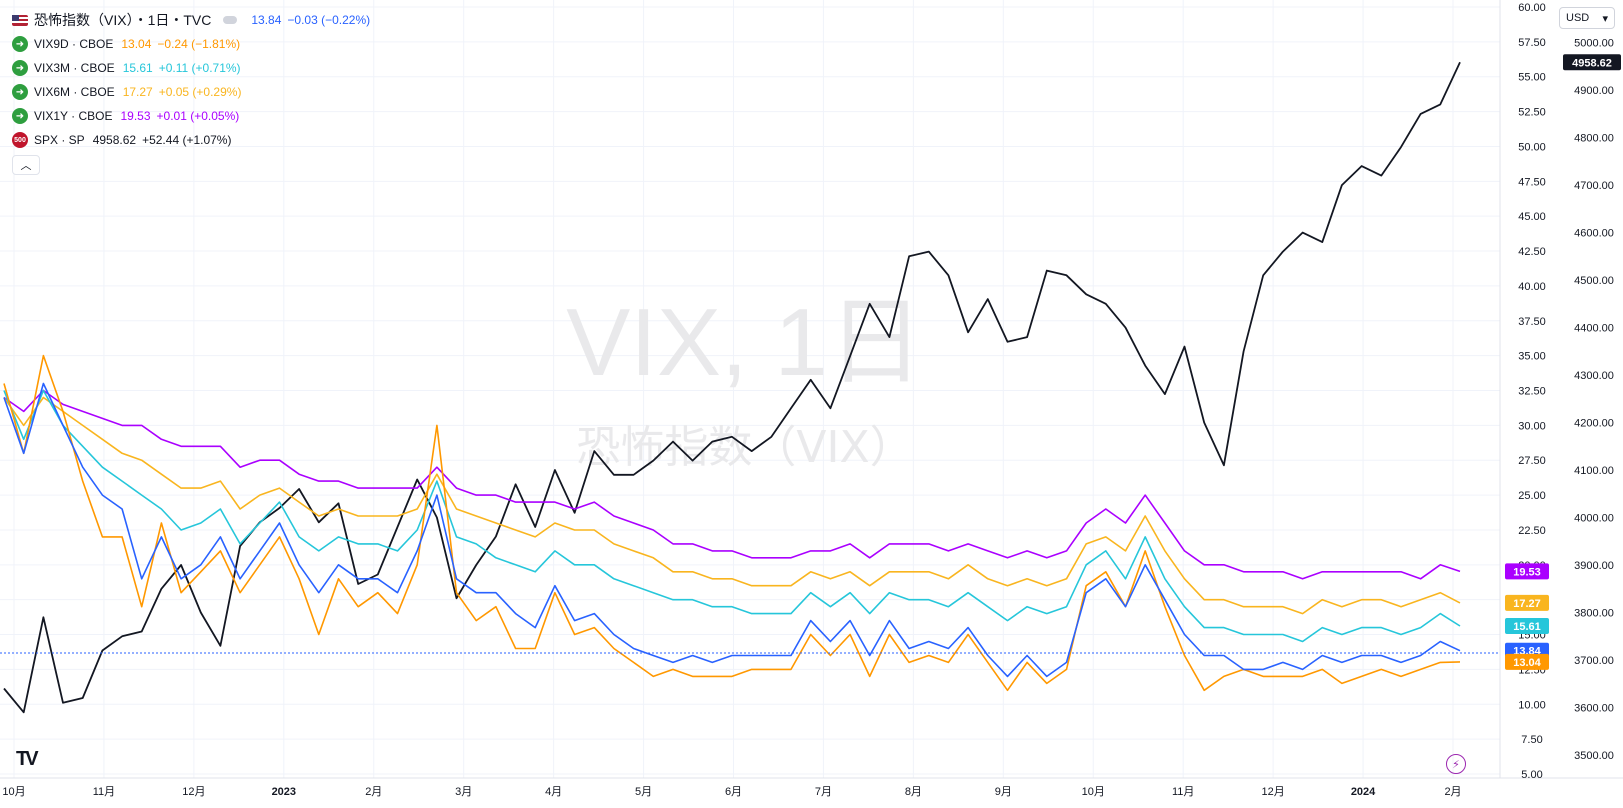  What do you see at coordinates (1532, 8) in the screenshot?
I see `left-axis-tick-label: 60.00` at bounding box center [1532, 8].